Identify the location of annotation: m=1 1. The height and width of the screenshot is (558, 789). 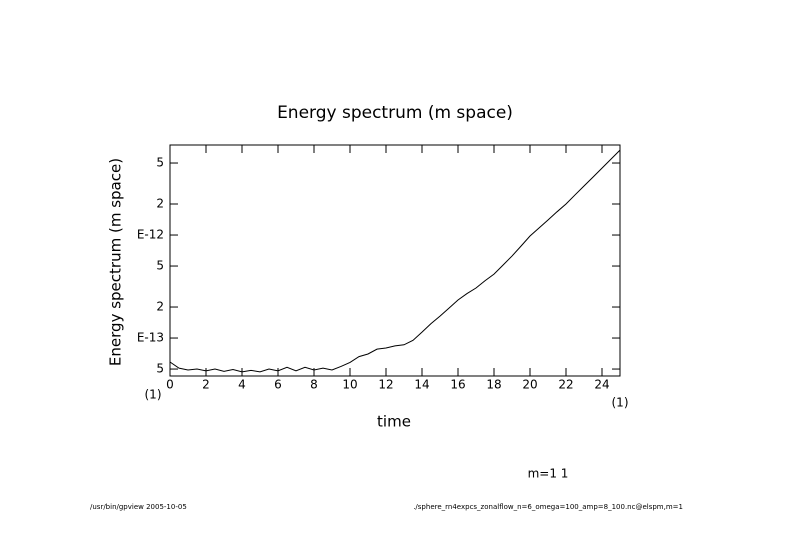
(548, 474).